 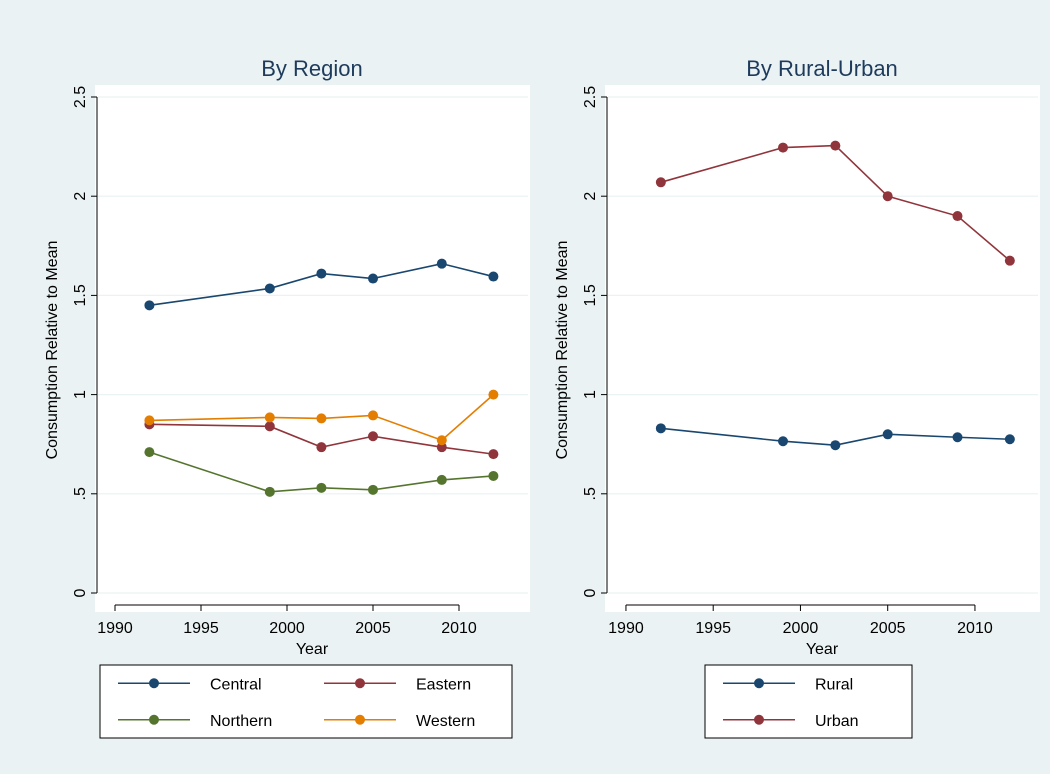 What do you see at coordinates (241, 721) in the screenshot?
I see `legend-label: Northern` at bounding box center [241, 721].